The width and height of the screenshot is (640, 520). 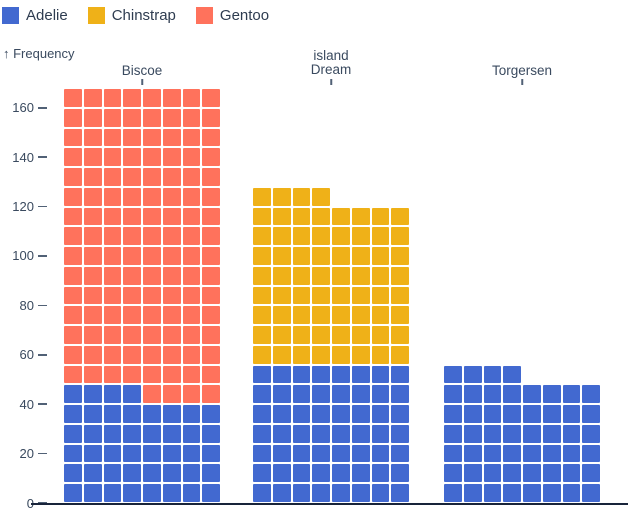 I want to click on legend-item-chinstrap: Chinstrap, so click(x=131, y=15).